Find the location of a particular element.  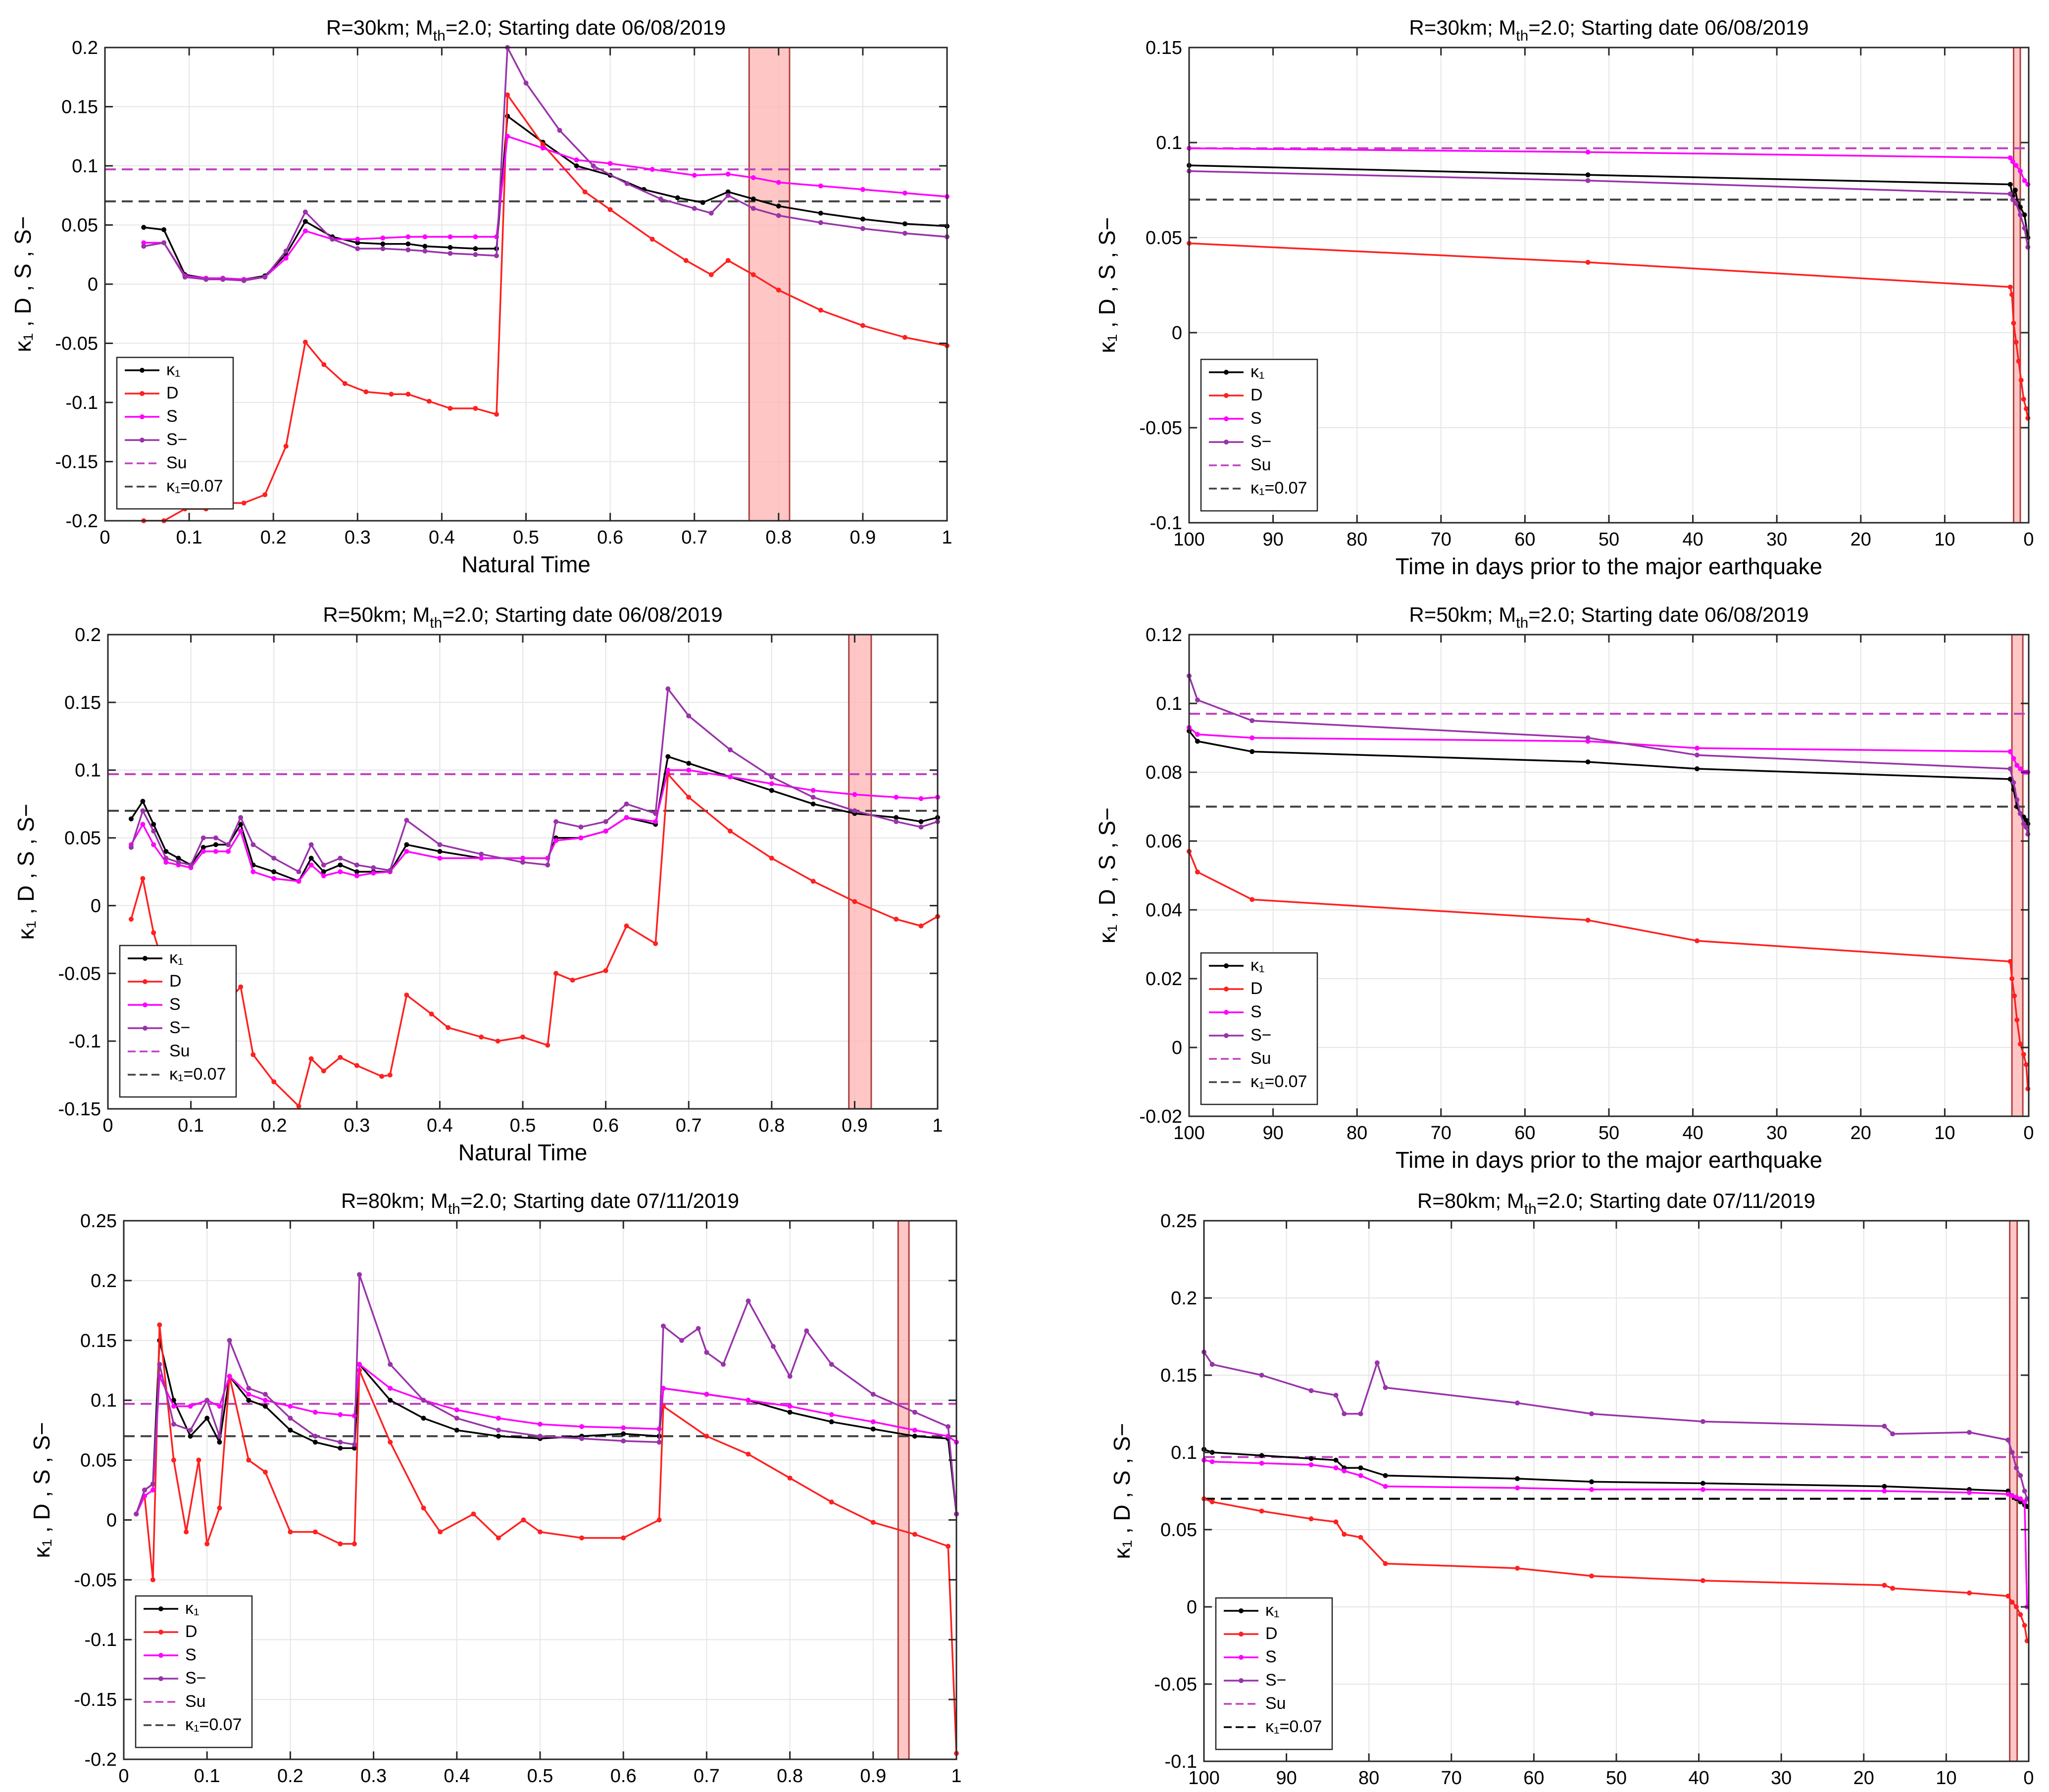

y-tick-label: -0.02 is located at coordinates (1161, 1116).